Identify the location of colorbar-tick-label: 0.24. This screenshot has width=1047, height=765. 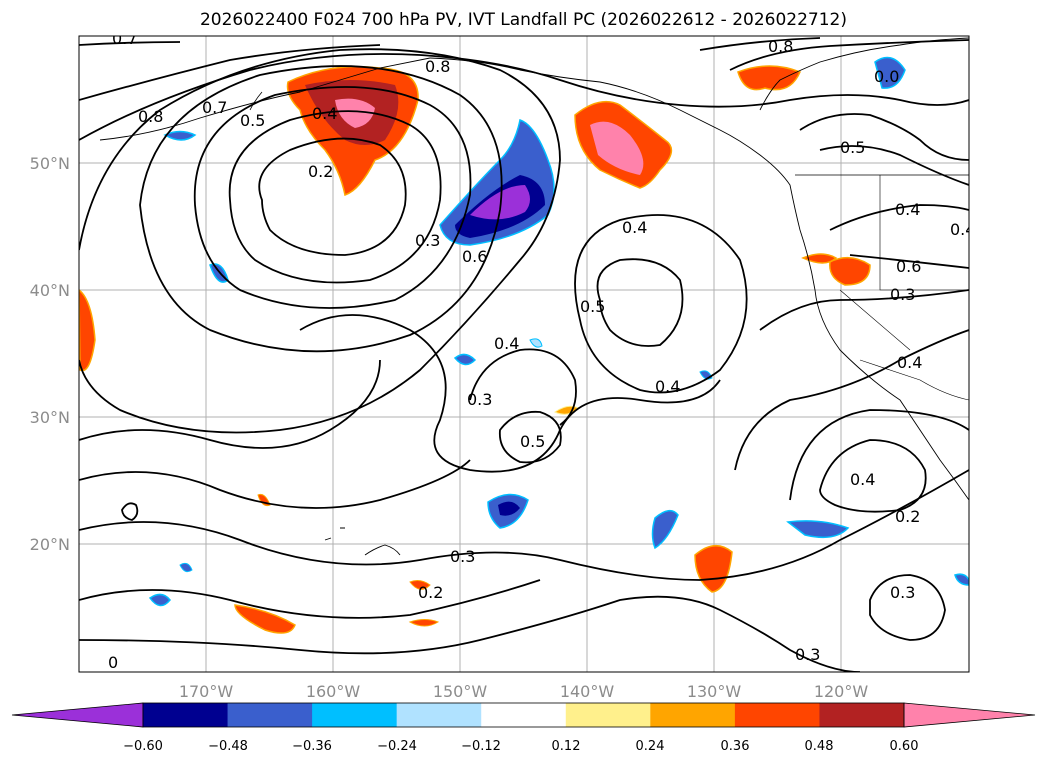
(650, 746).